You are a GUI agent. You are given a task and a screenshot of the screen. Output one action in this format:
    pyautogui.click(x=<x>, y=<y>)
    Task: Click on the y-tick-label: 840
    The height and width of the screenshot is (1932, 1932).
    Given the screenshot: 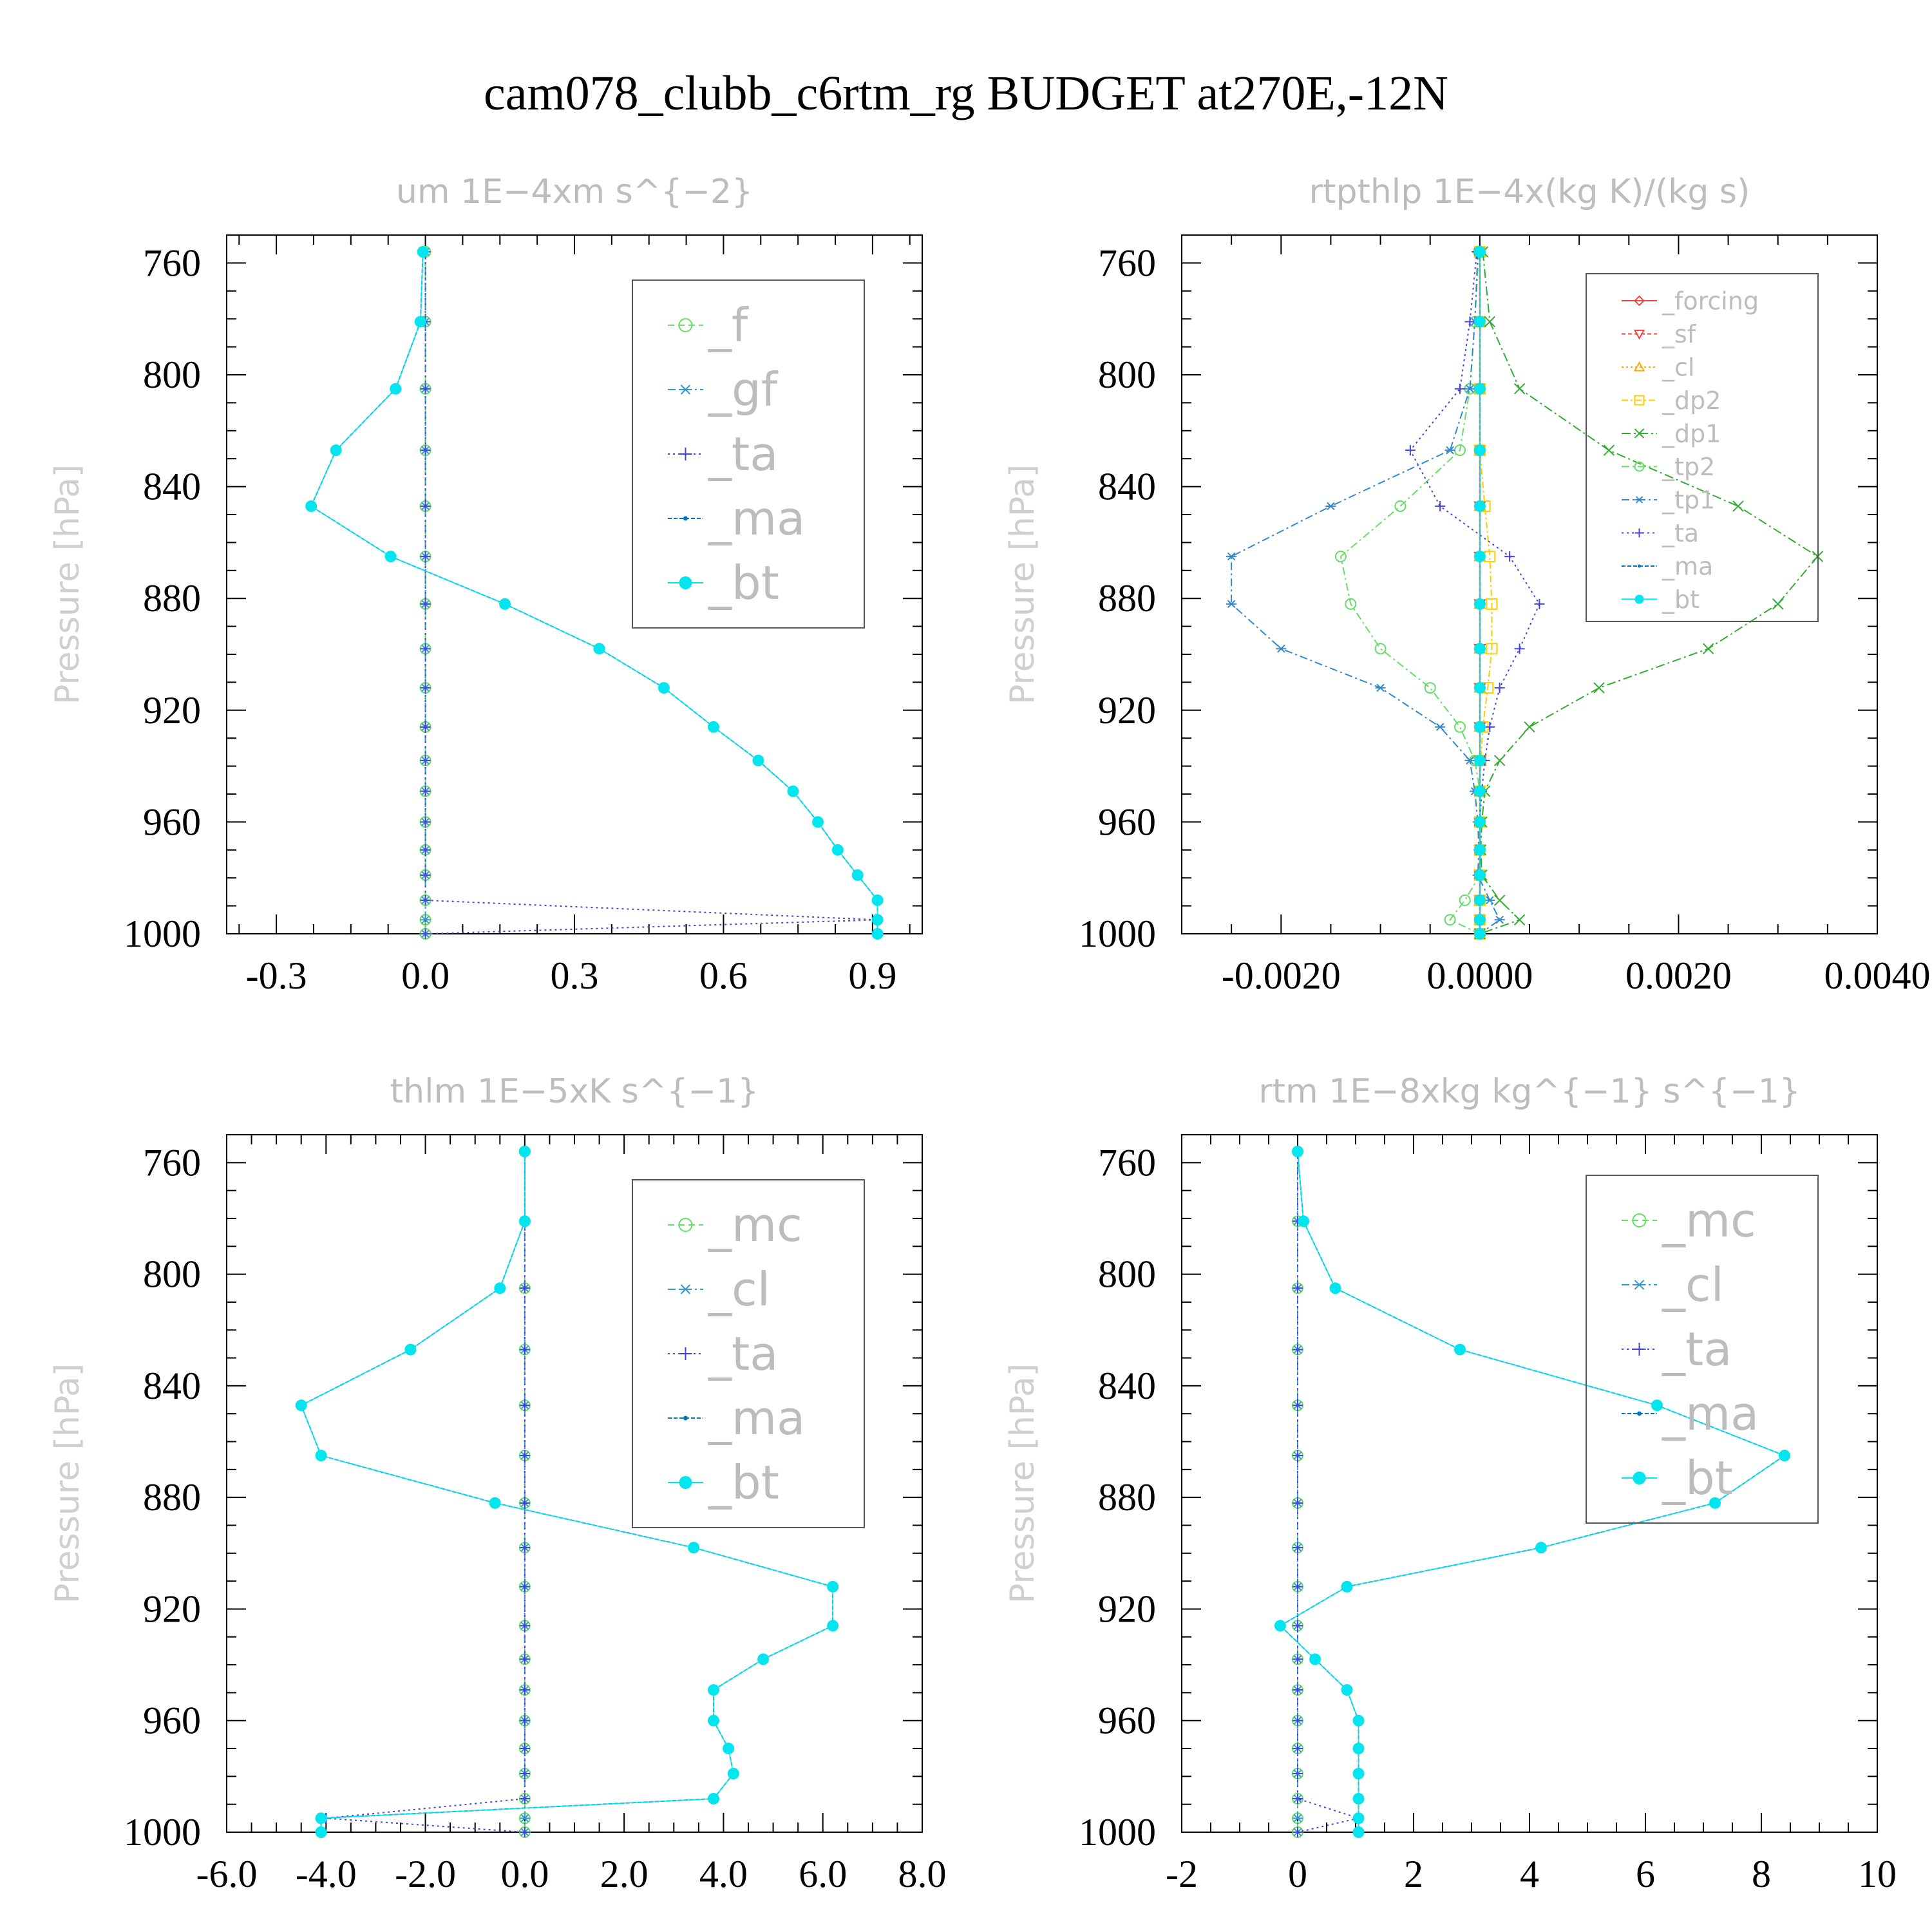 What is the action you would take?
    pyautogui.click(x=1127, y=487)
    